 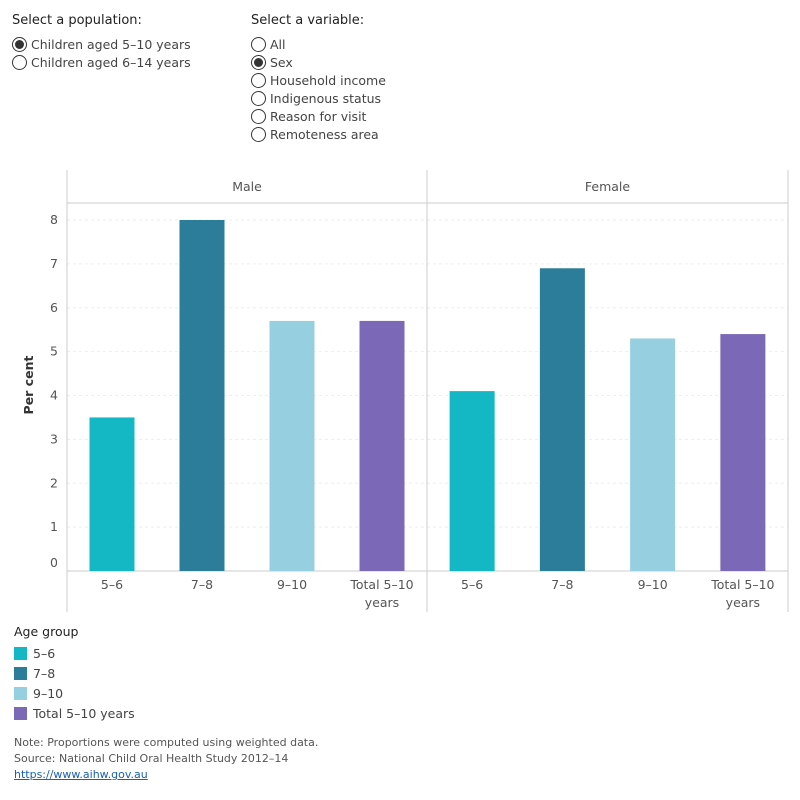 I want to click on population-option: Children aged 6–14 years, so click(x=101, y=62).